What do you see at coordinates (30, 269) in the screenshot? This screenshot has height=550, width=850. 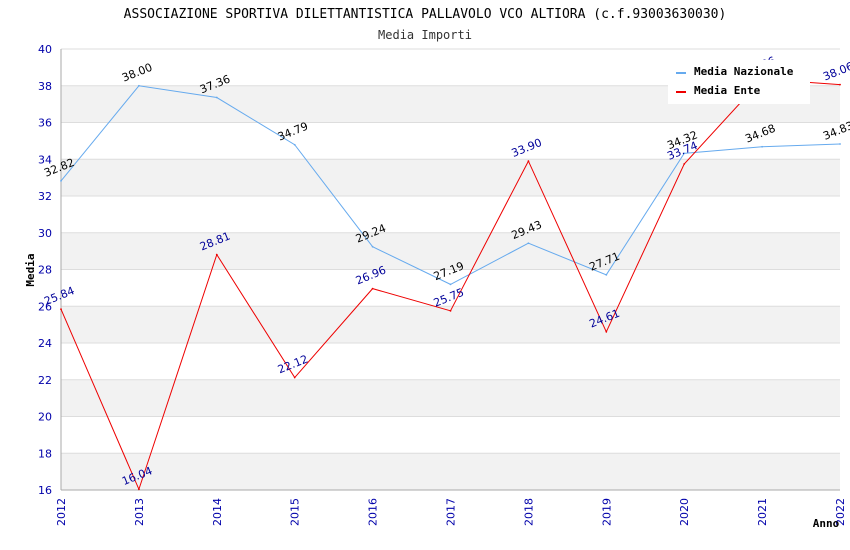 I see `y-axis-label: Media` at bounding box center [30, 269].